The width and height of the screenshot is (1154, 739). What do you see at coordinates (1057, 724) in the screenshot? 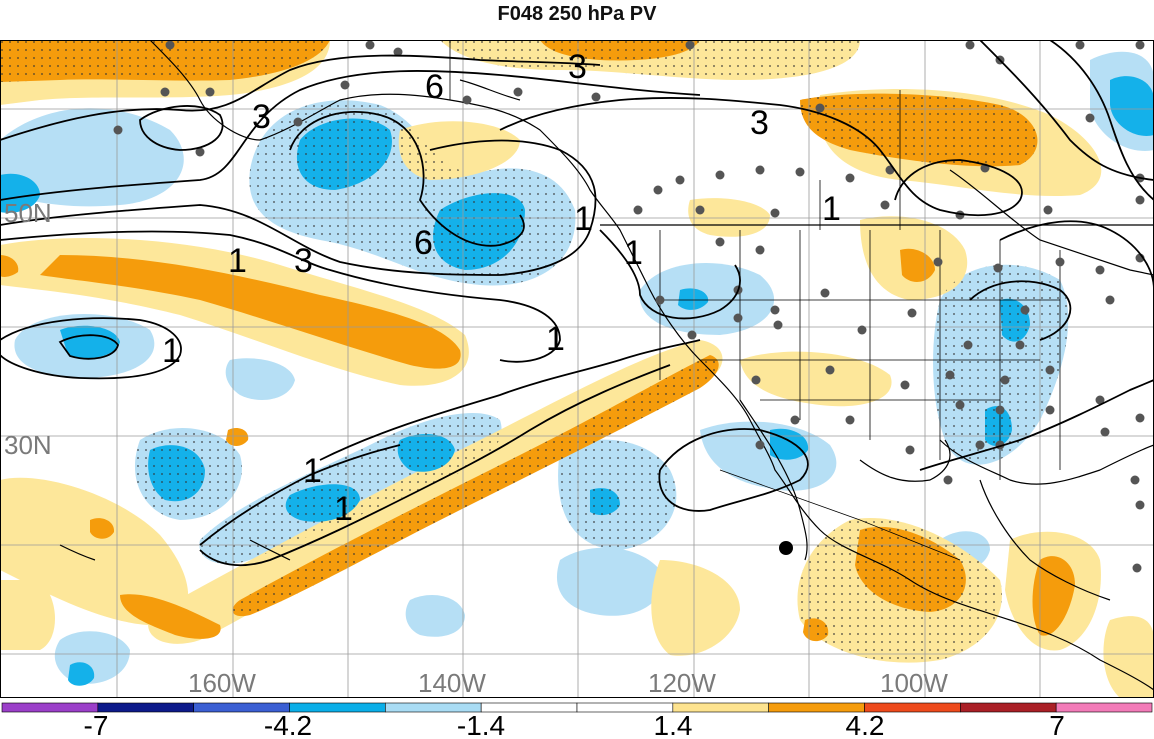
I see `colorbar-tick-label: 7` at bounding box center [1057, 724].